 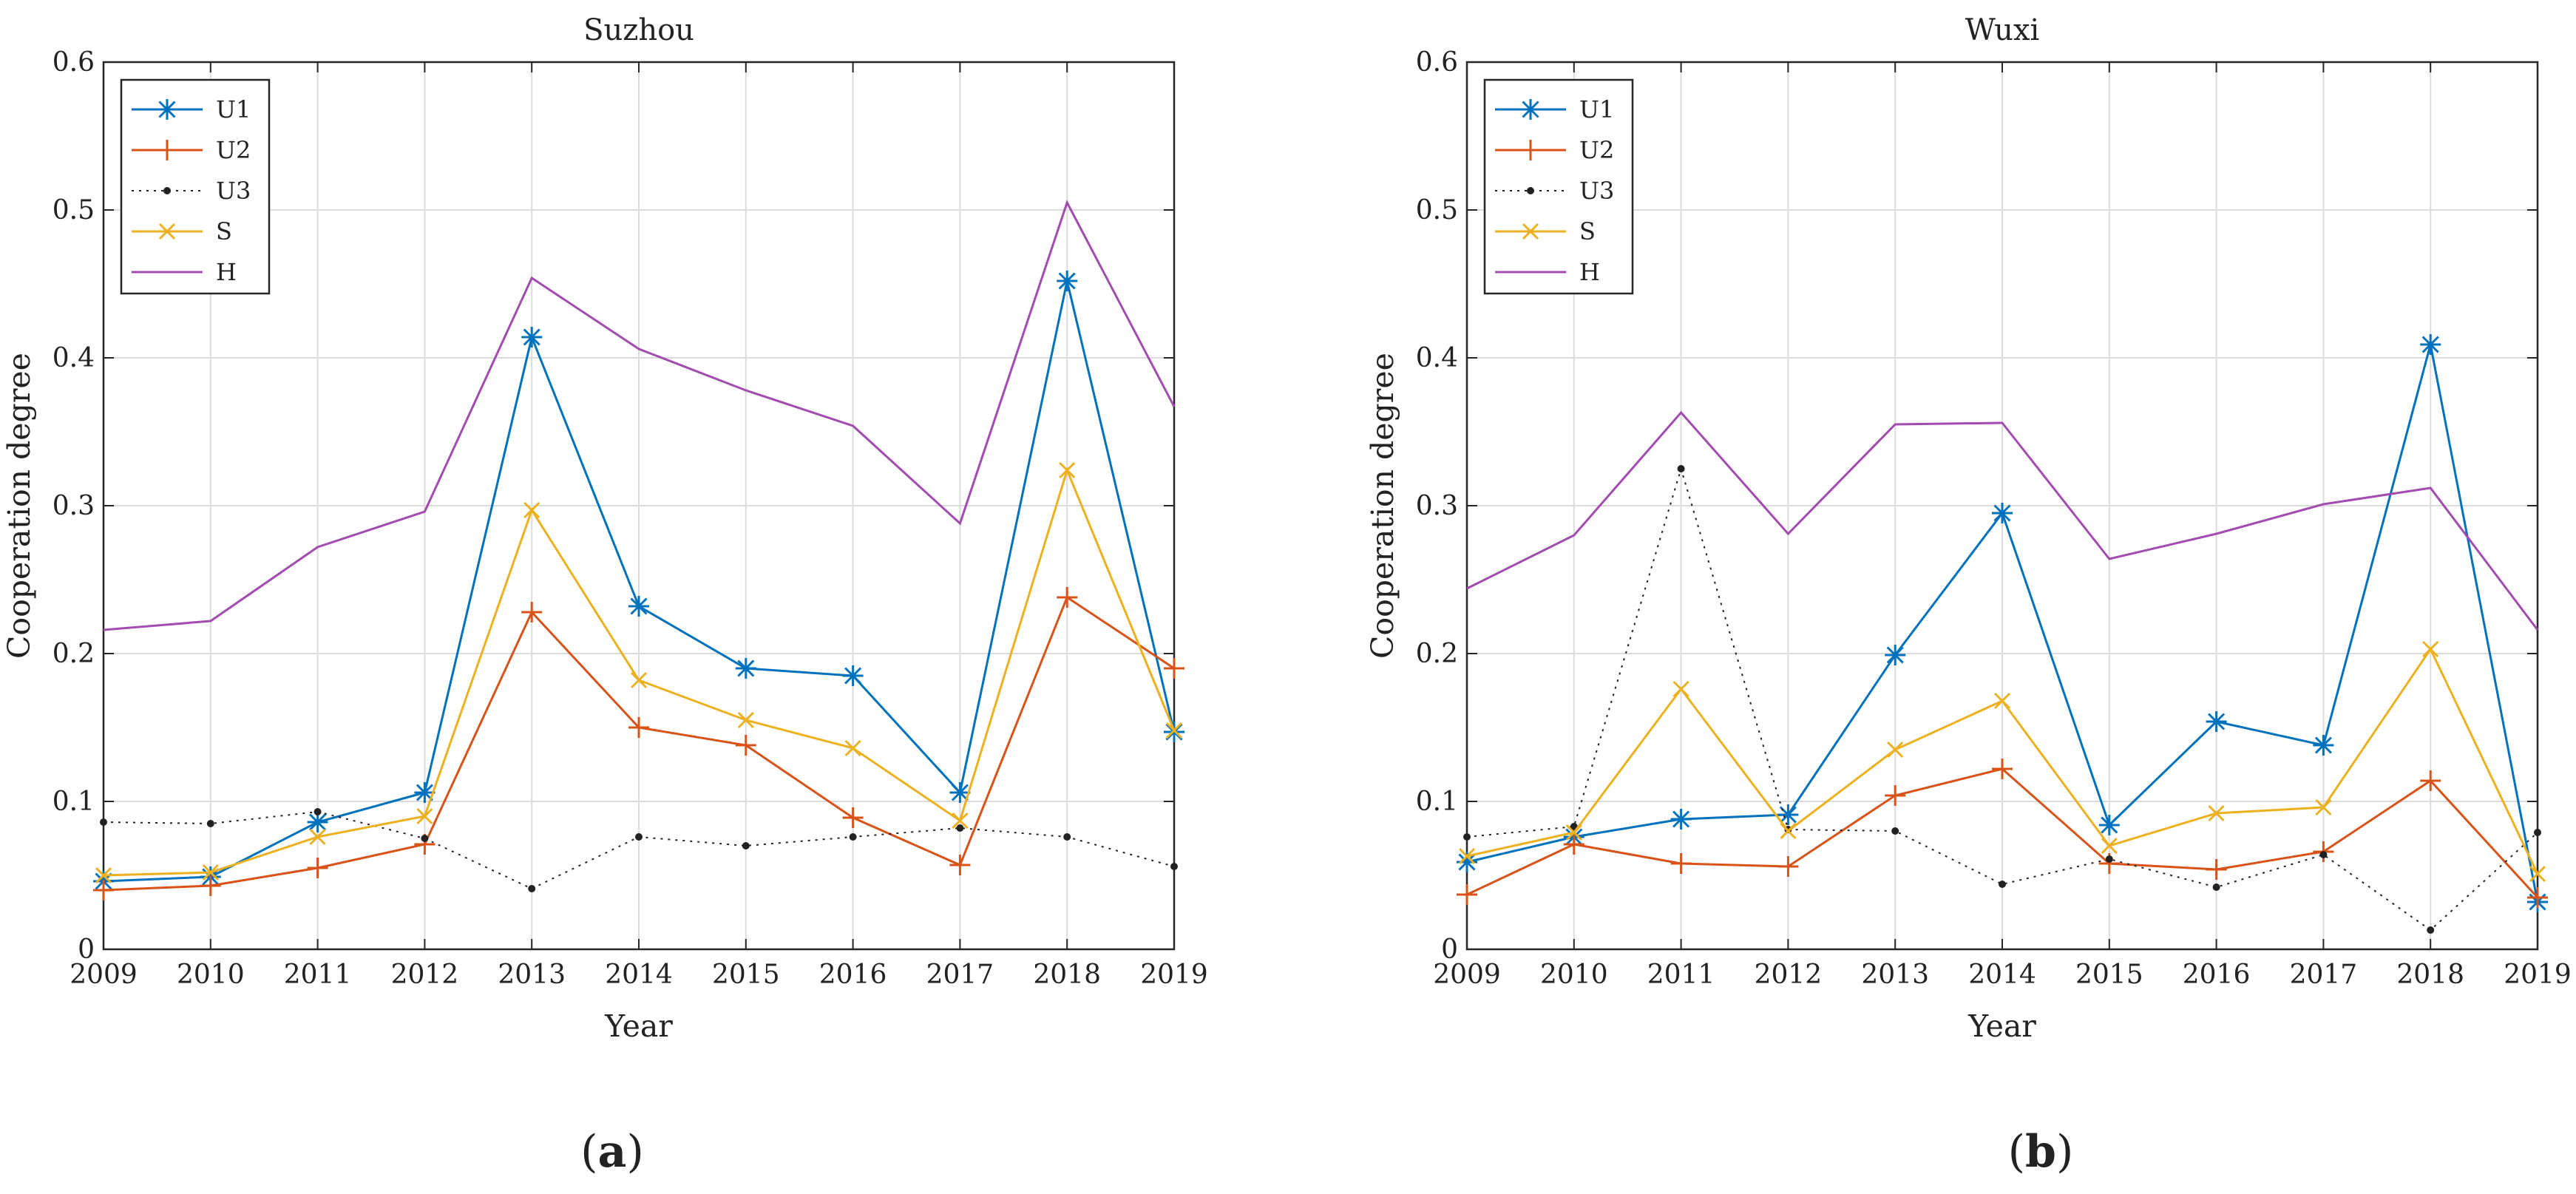 What do you see at coordinates (2109, 975) in the screenshot?
I see `x-tick-label: 2015` at bounding box center [2109, 975].